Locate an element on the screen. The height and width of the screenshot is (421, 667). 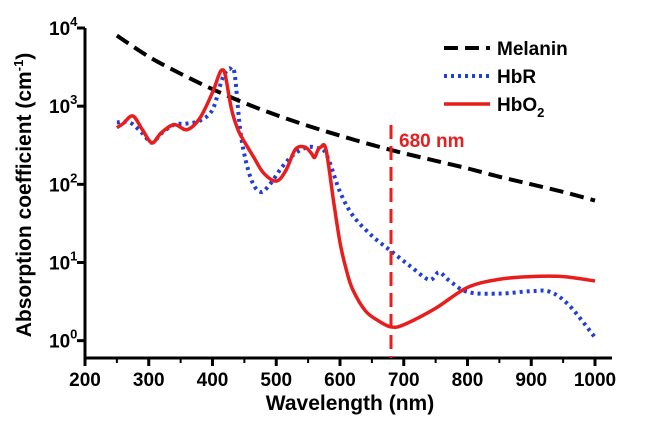
legend-label-melanin: Melanin is located at coordinates (532, 49).